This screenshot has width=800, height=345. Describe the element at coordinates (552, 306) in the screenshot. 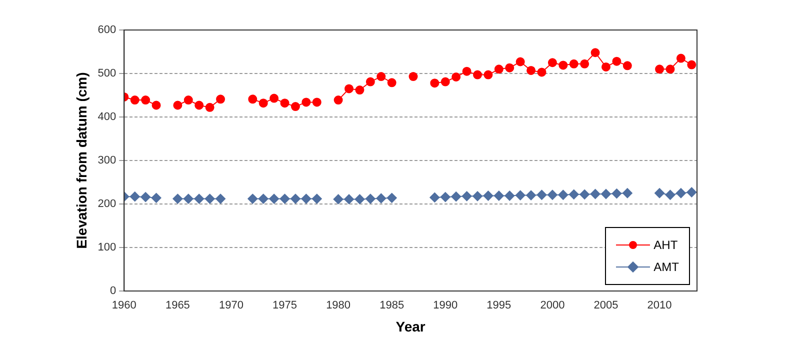

I see `x-tick-label: 2000` at that location.